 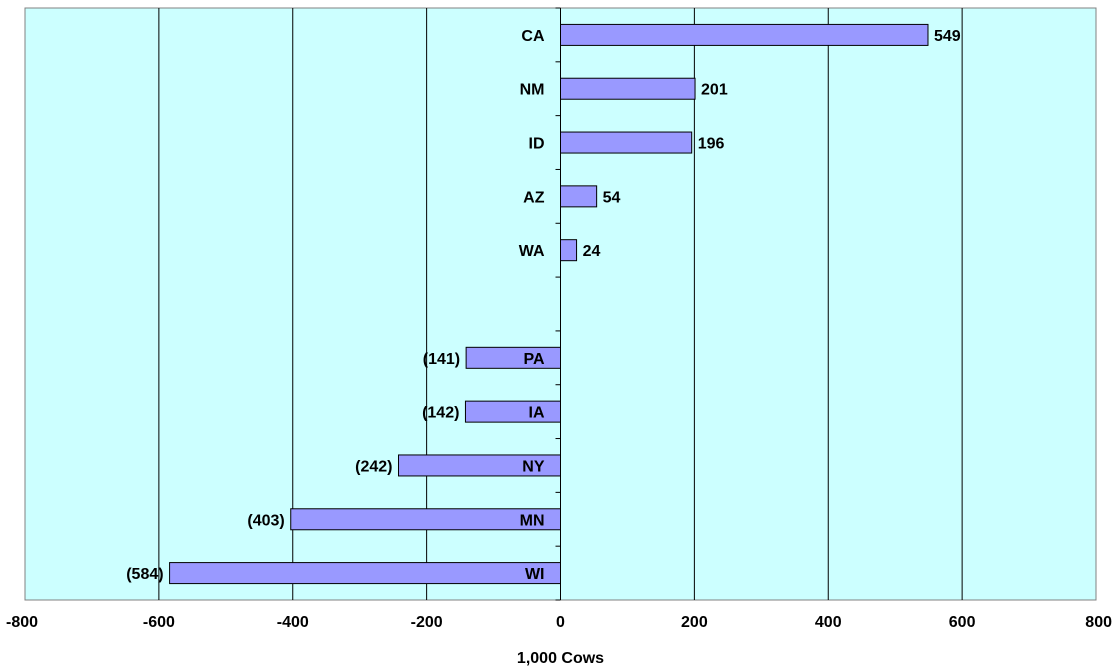 I want to click on x-axis-title: 1,000 Cows, so click(x=560, y=658).